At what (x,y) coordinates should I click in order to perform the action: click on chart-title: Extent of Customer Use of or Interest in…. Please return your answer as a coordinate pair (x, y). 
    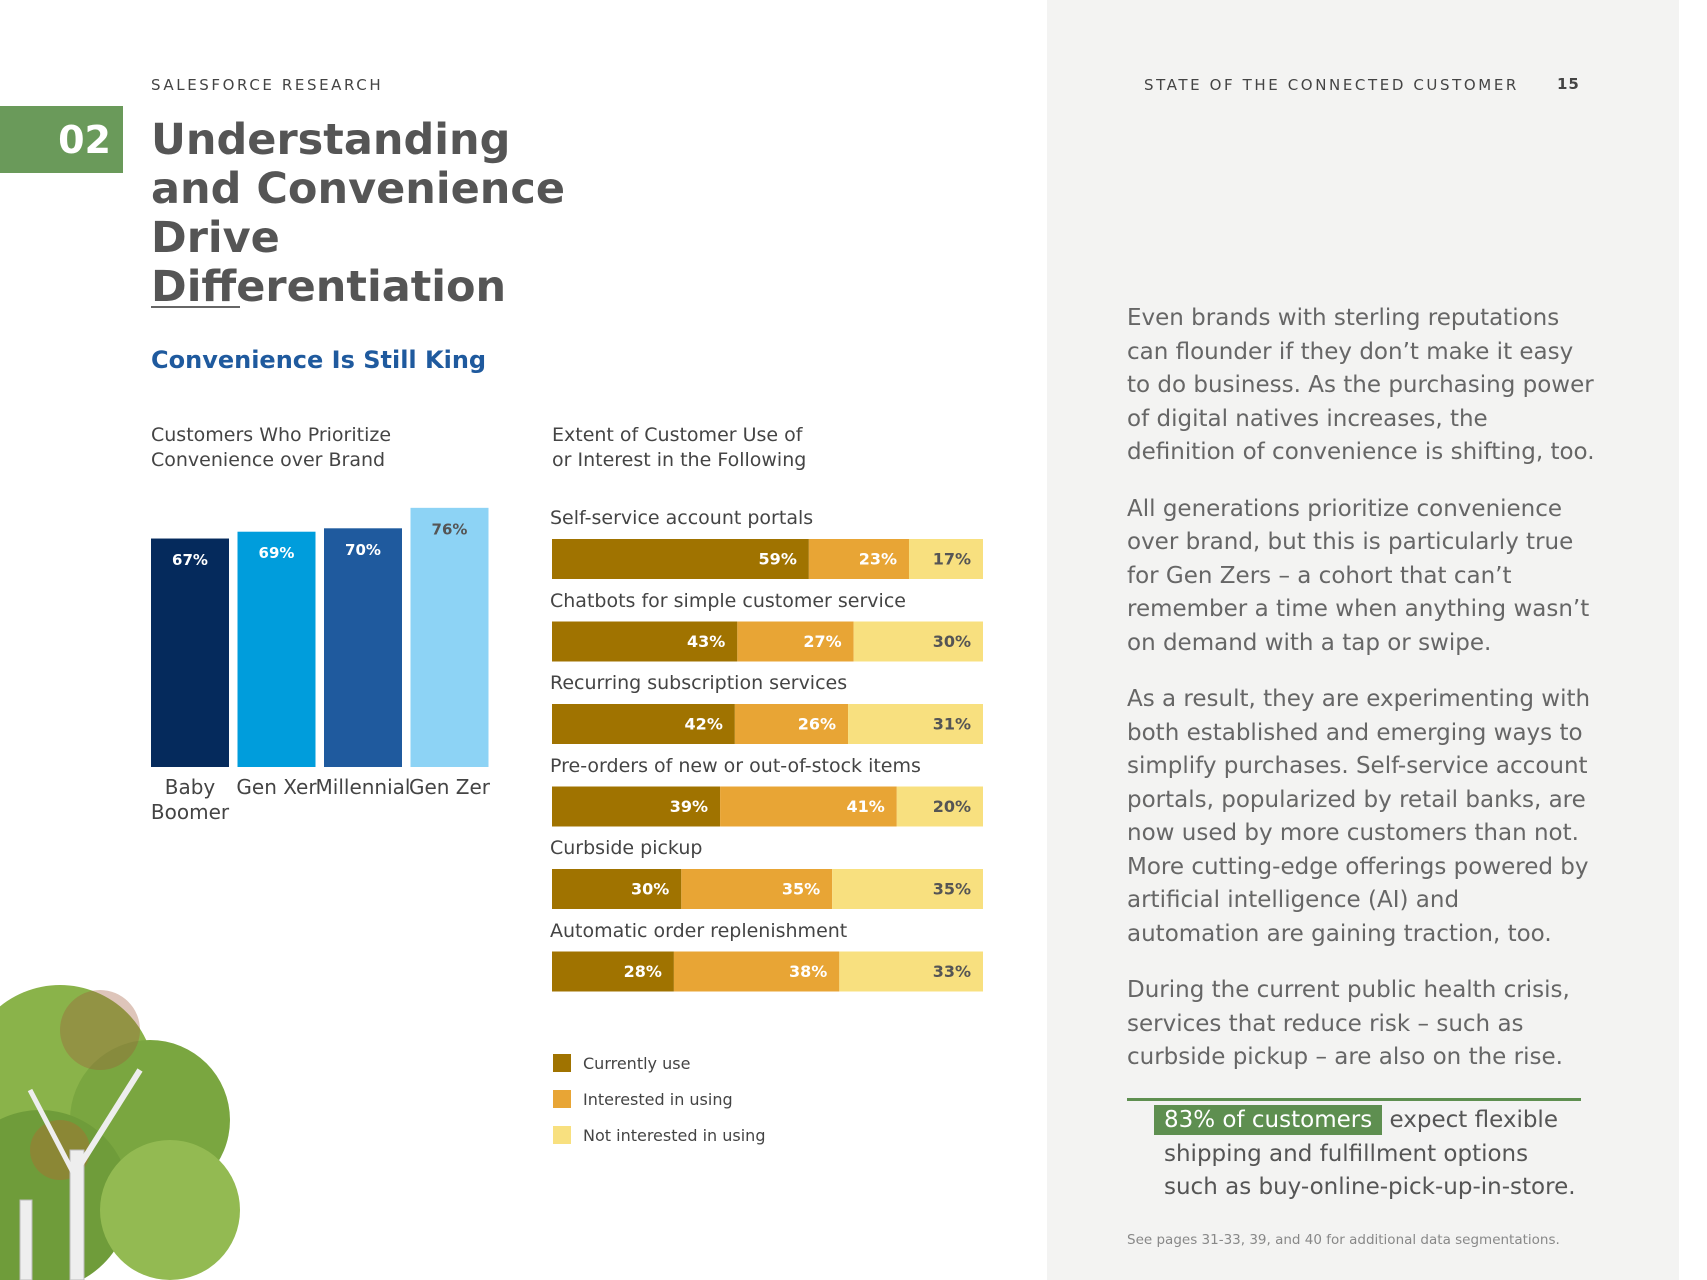
    Looking at the image, I should click on (679, 447).